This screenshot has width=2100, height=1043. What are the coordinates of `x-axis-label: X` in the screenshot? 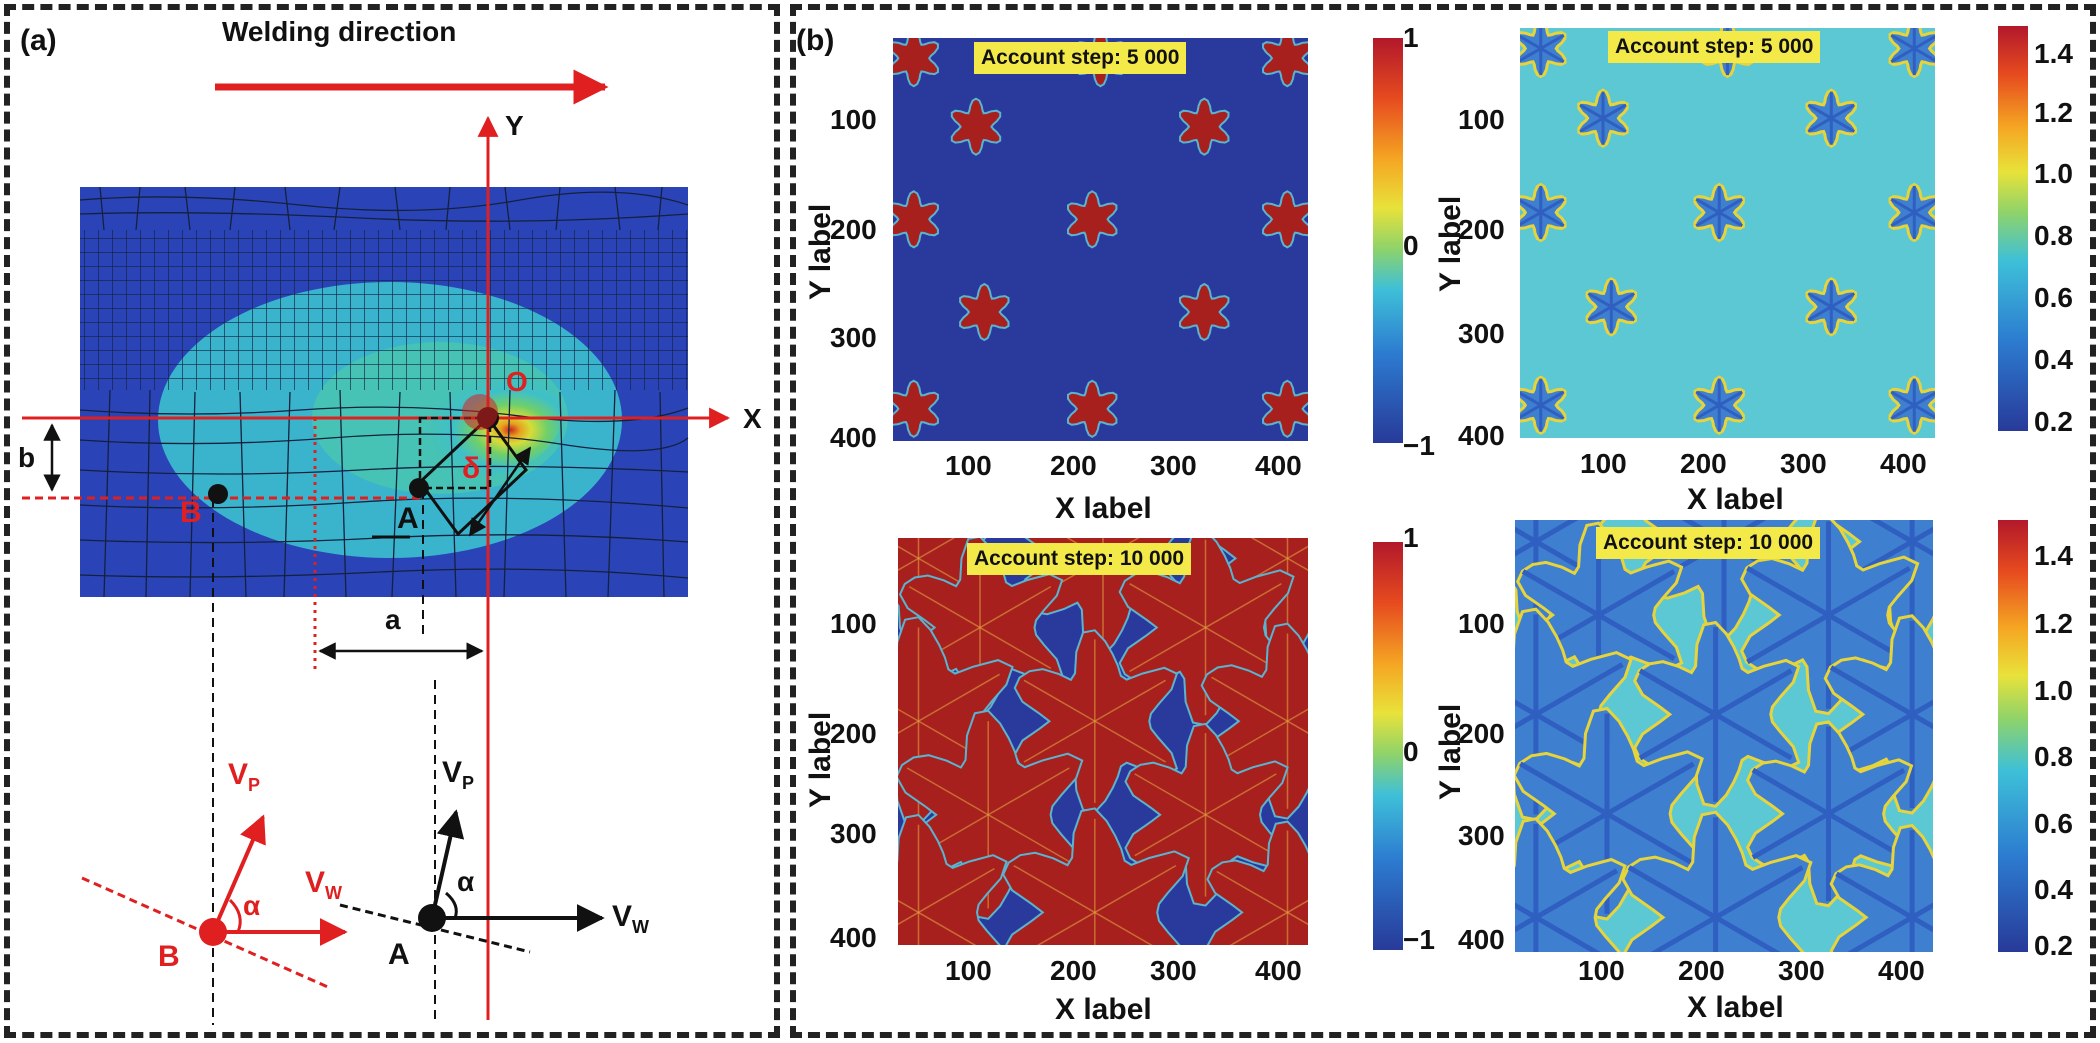 It's located at (752, 418).